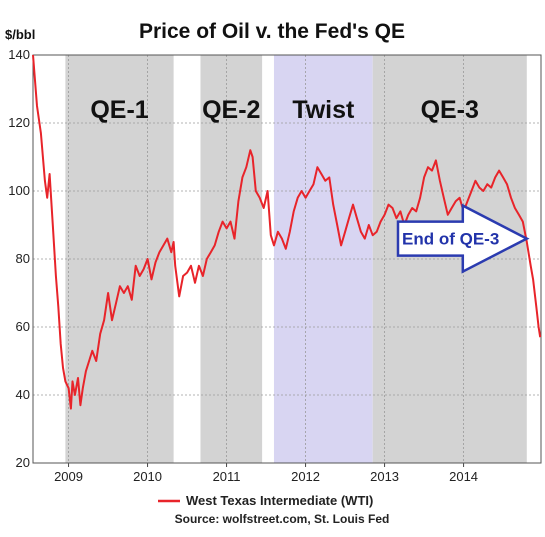 The width and height of the screenshot is (545, 537). What do you see at coordinates (23, 258) in the screenshot?
I see `y-tick-label: 80` at bounding box center [23, 258].